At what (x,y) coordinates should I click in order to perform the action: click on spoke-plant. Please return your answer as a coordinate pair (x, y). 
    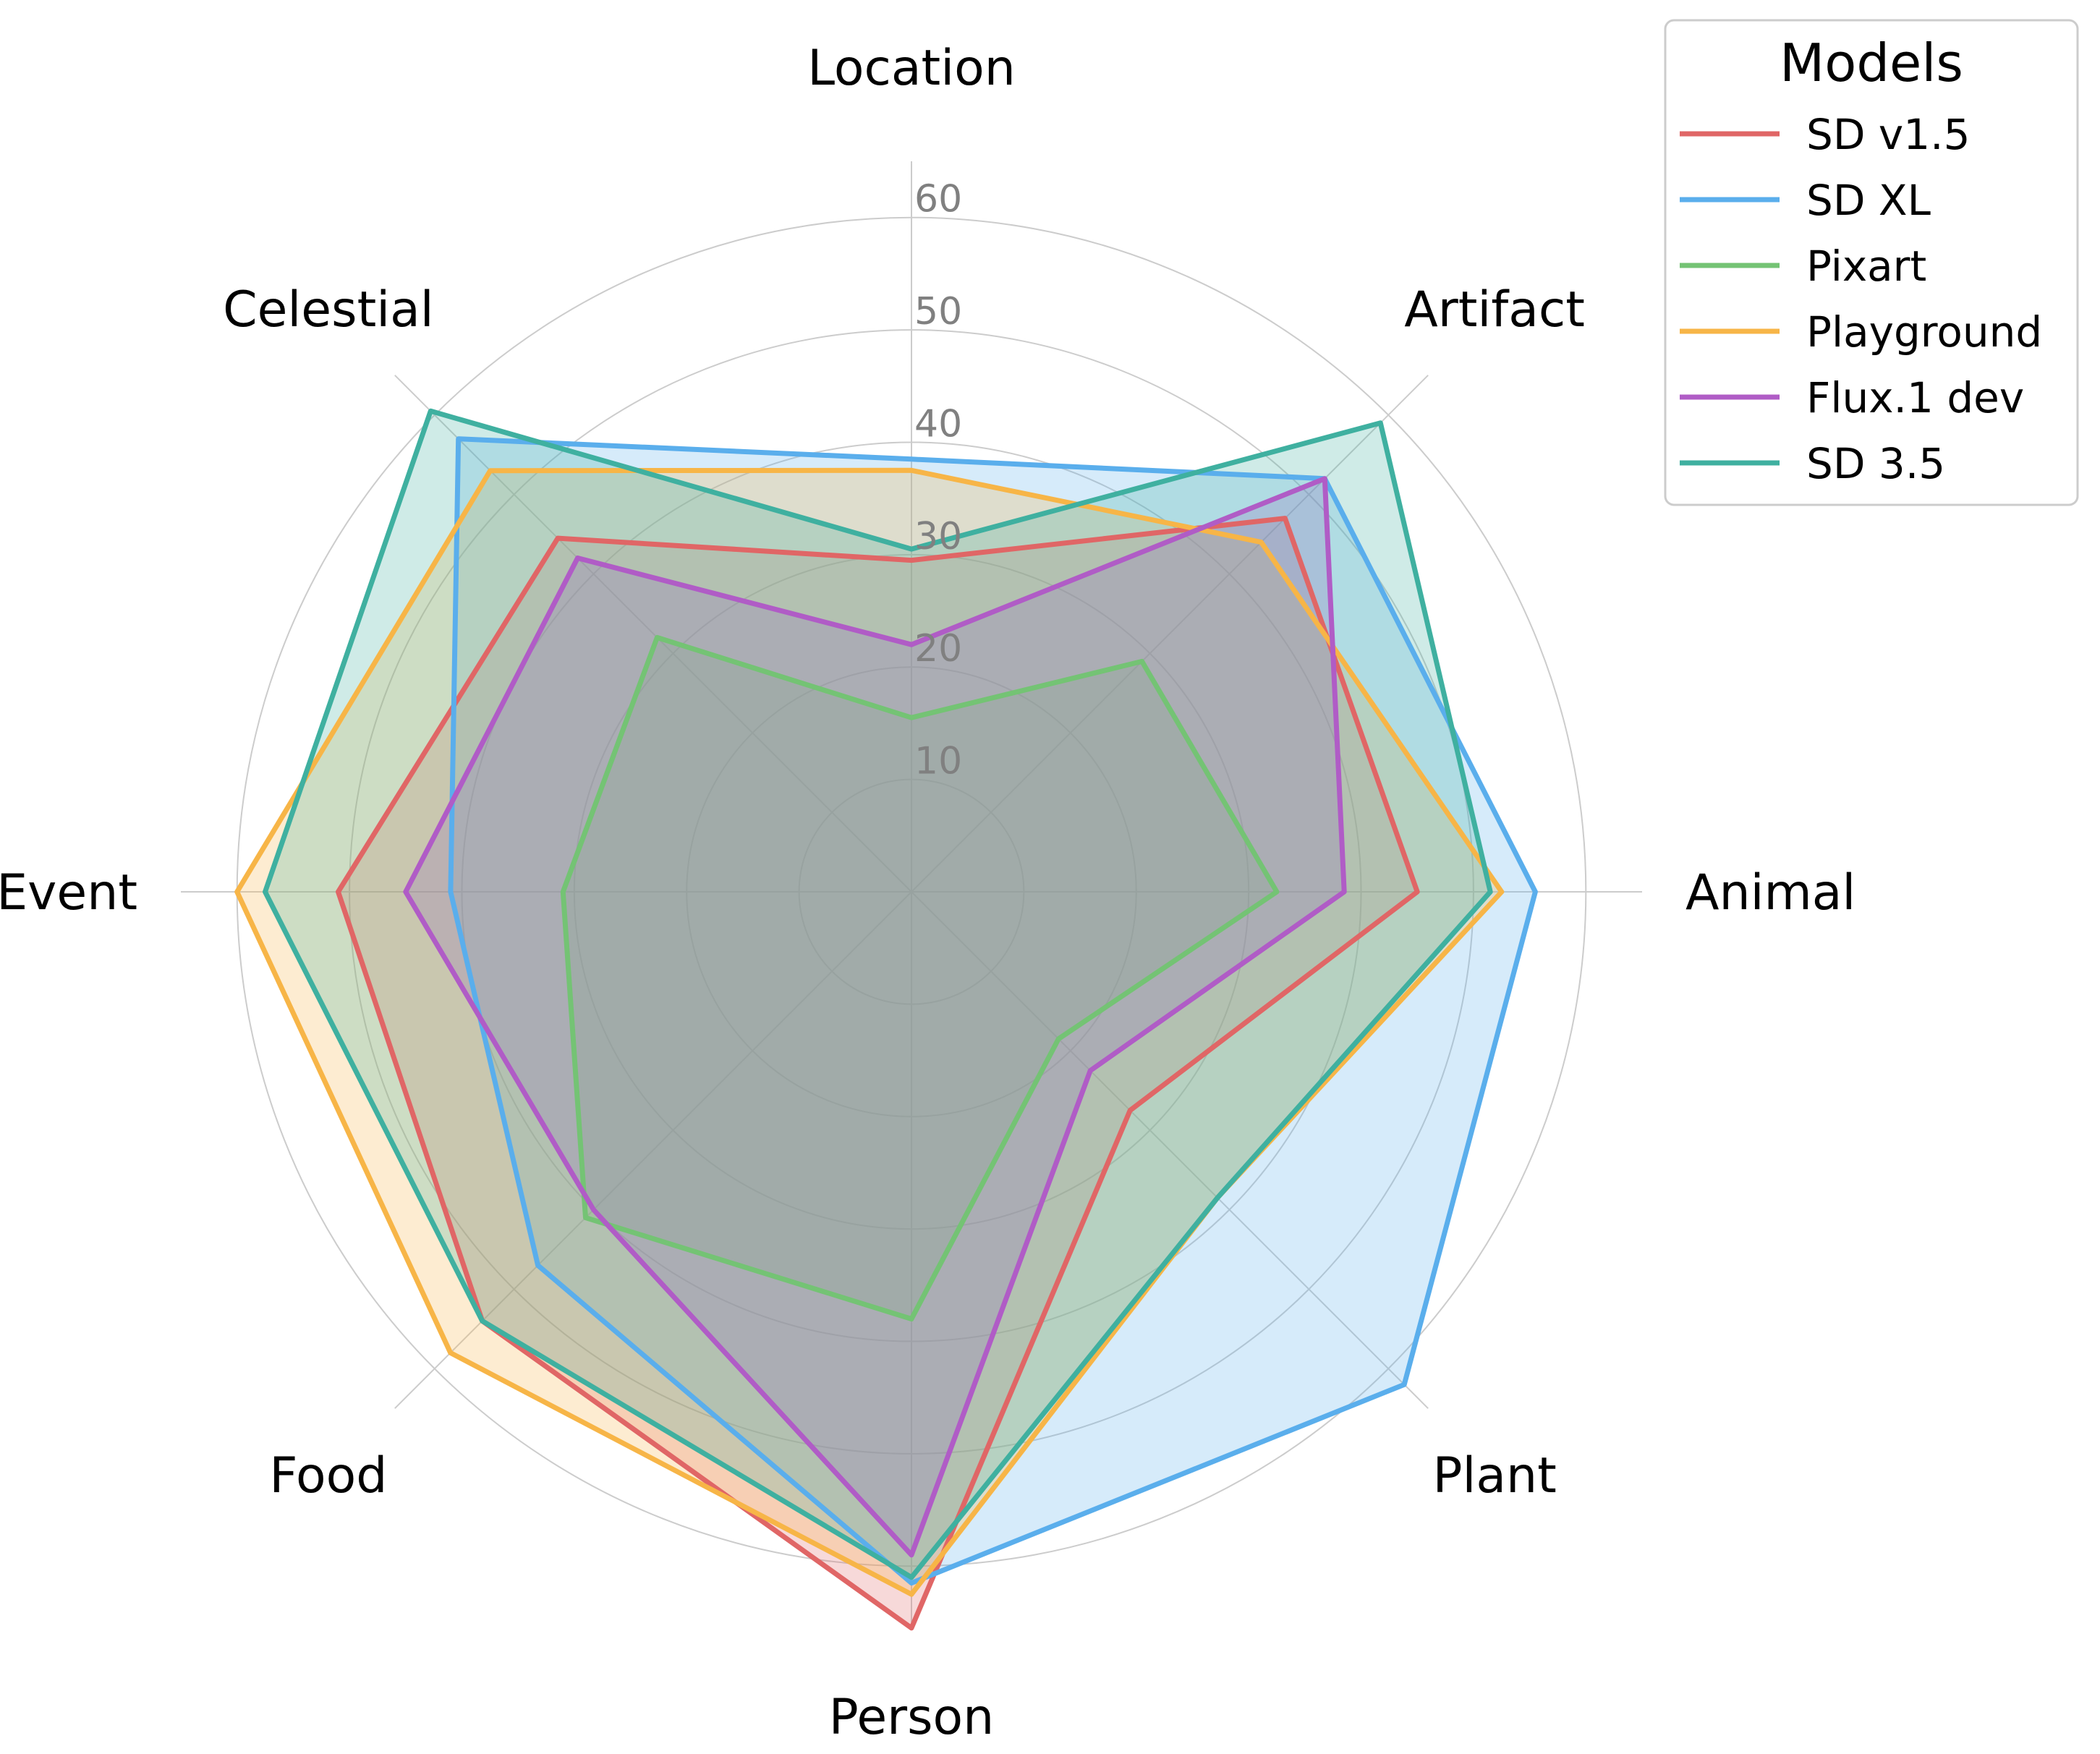
    Looking at the image, I should click on (1170, 1150).